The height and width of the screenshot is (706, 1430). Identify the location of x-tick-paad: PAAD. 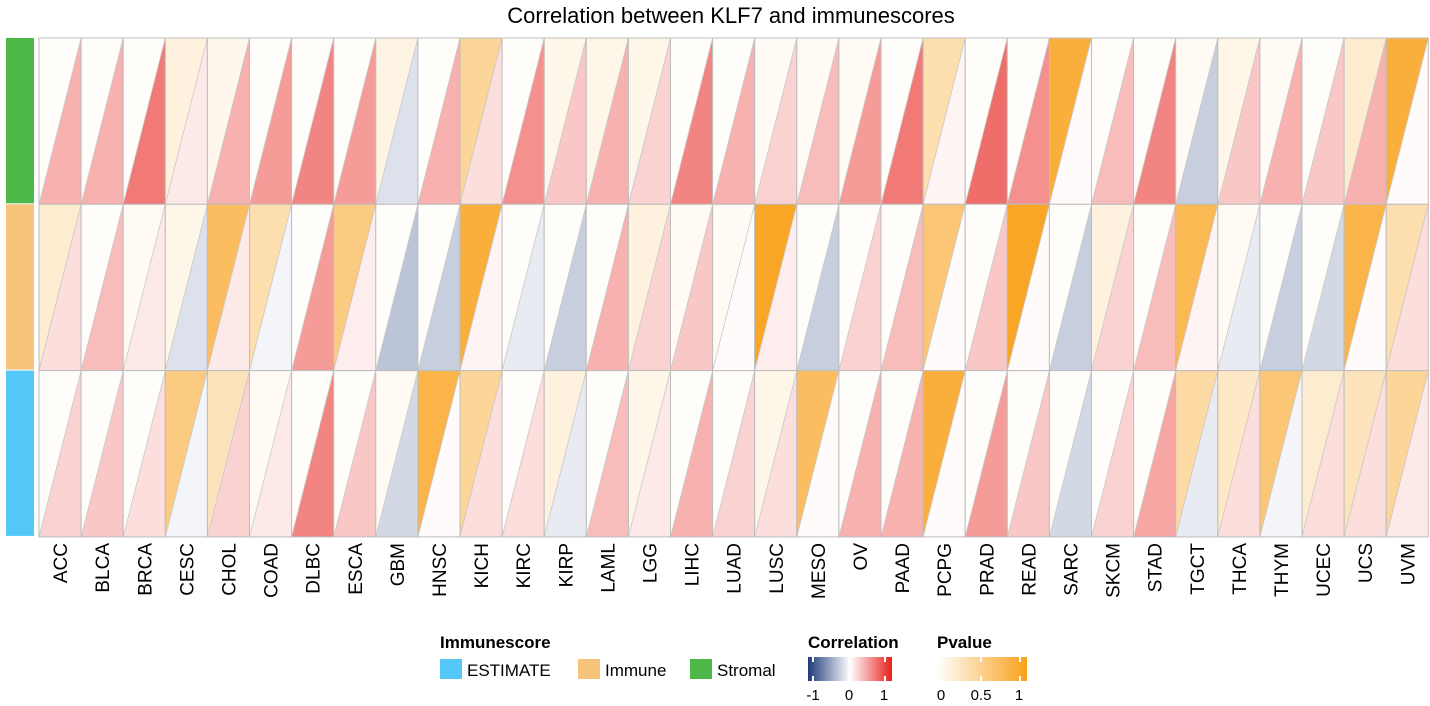
(903, 568).